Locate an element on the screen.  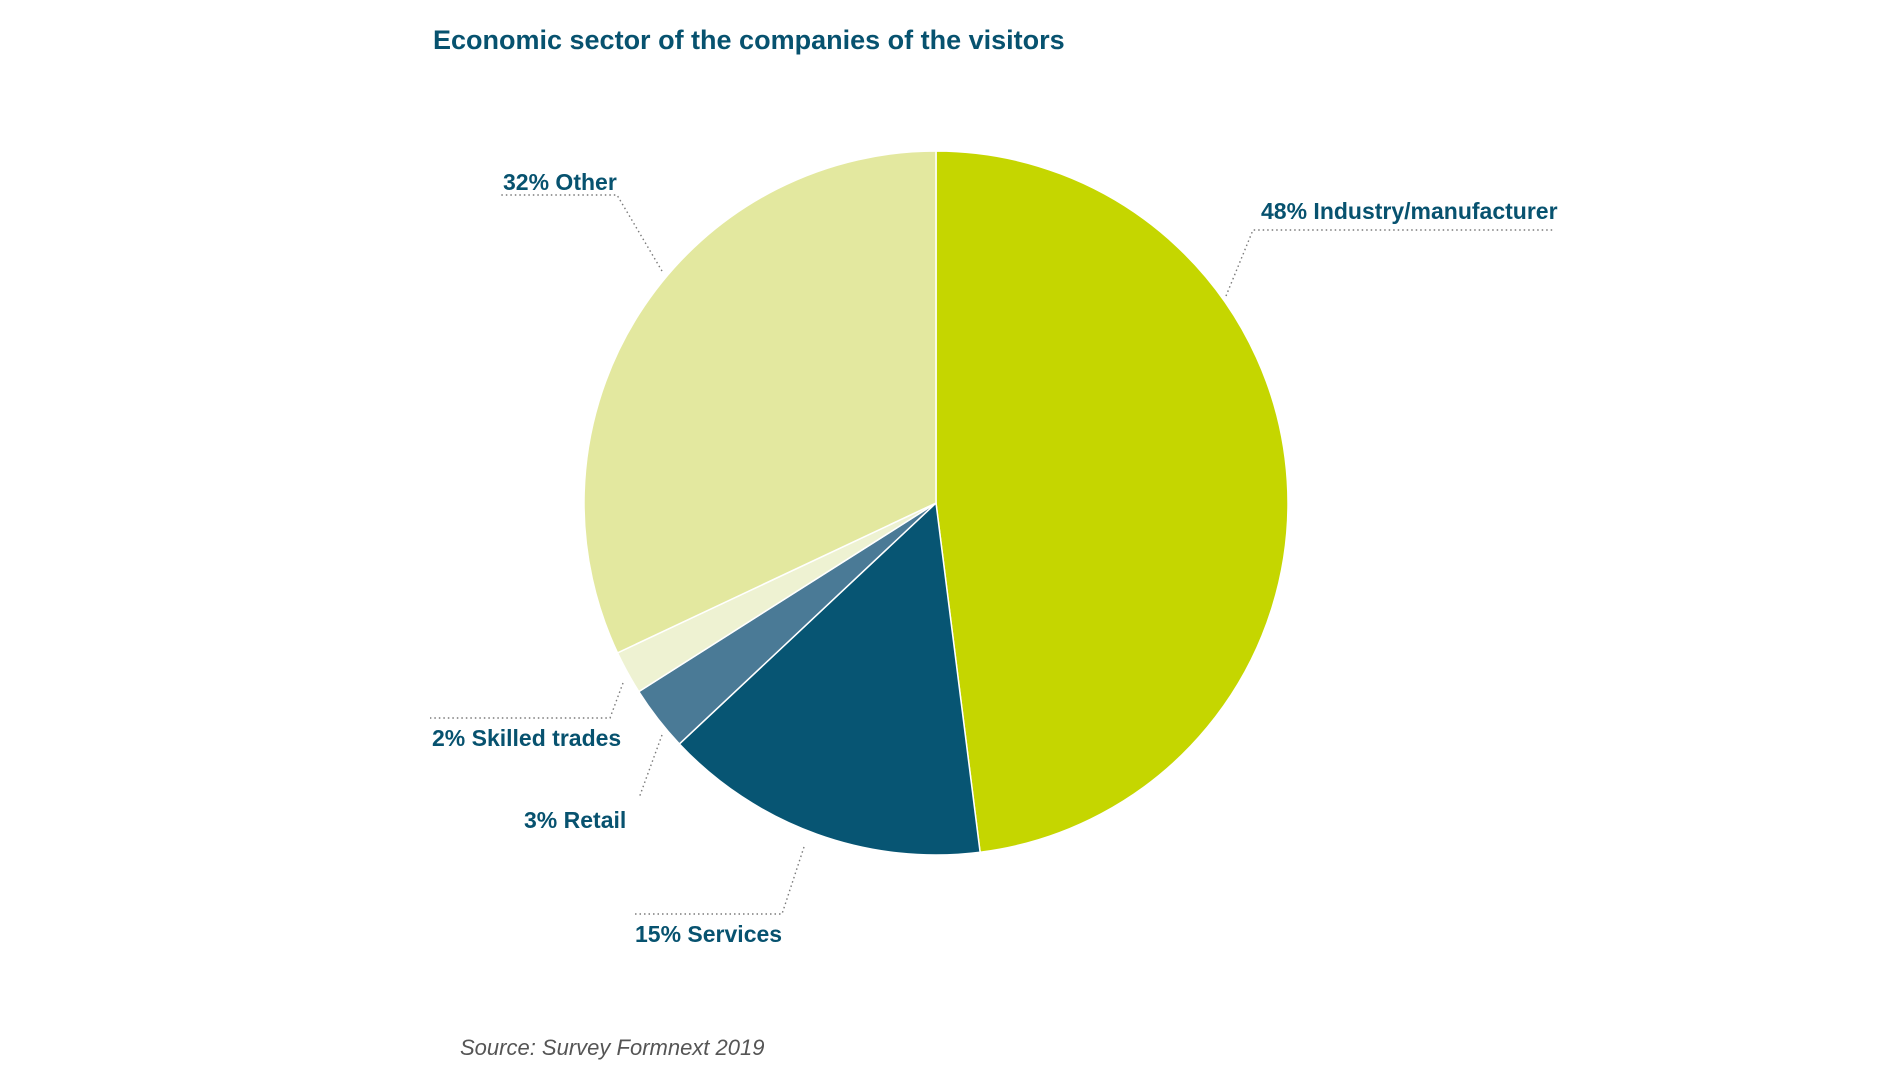
pie-slice-industry-manufacturer is located at coordinates (1112, 502).